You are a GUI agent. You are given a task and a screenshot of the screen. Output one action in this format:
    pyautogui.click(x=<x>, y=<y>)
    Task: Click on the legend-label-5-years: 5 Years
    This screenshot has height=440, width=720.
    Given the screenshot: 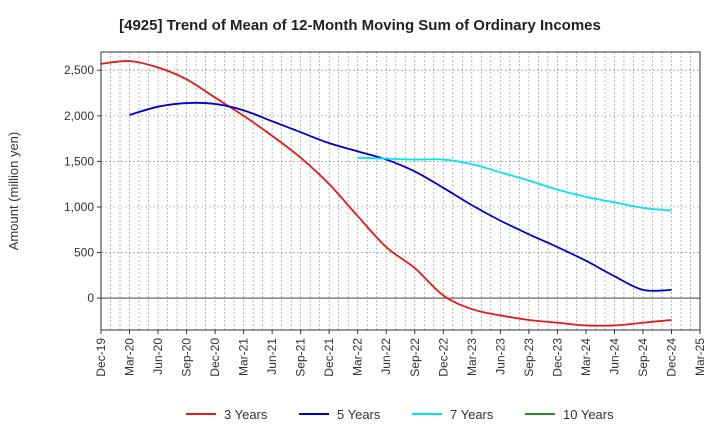 What is the action you would take?
    pyautogui.click(x=359, y=414)
    